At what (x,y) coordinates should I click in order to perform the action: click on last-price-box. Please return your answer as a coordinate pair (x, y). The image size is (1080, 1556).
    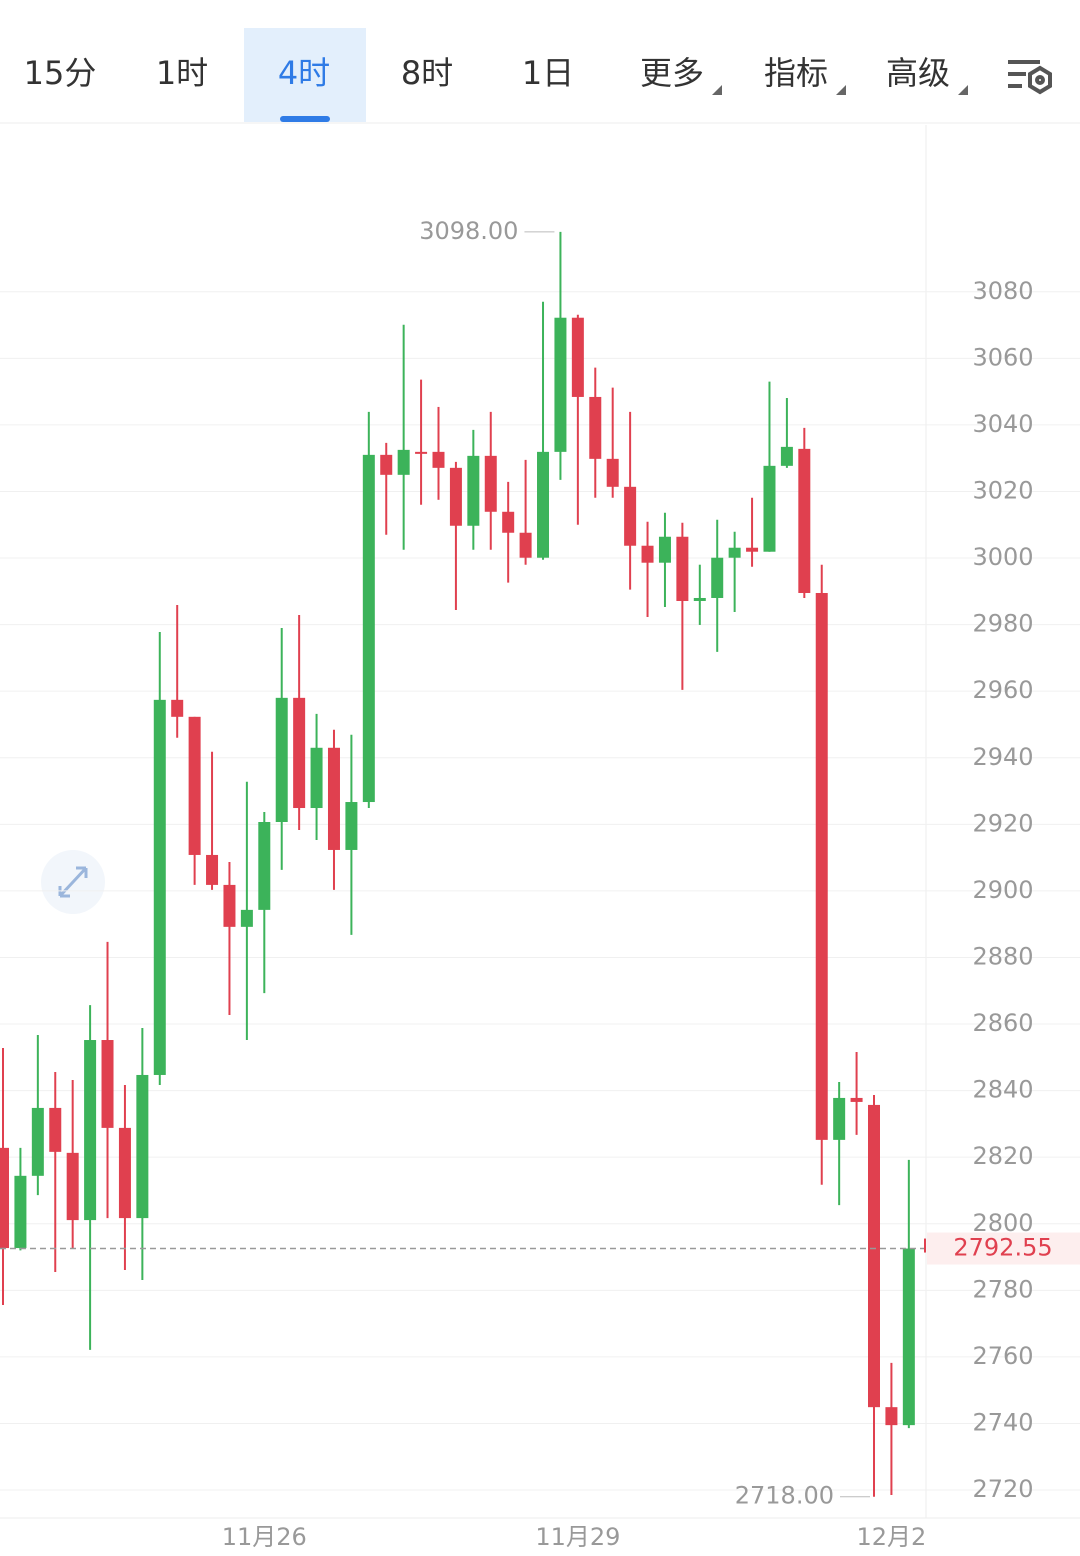
    Looking at the image, I should click on (1003, 1248).